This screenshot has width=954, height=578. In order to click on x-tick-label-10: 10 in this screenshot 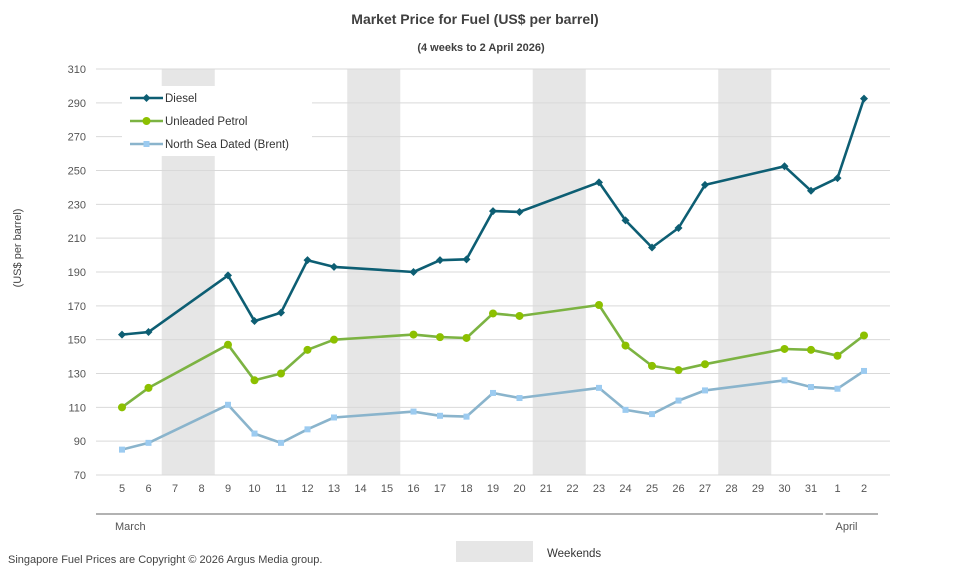, I will do `click(254, 489)`.